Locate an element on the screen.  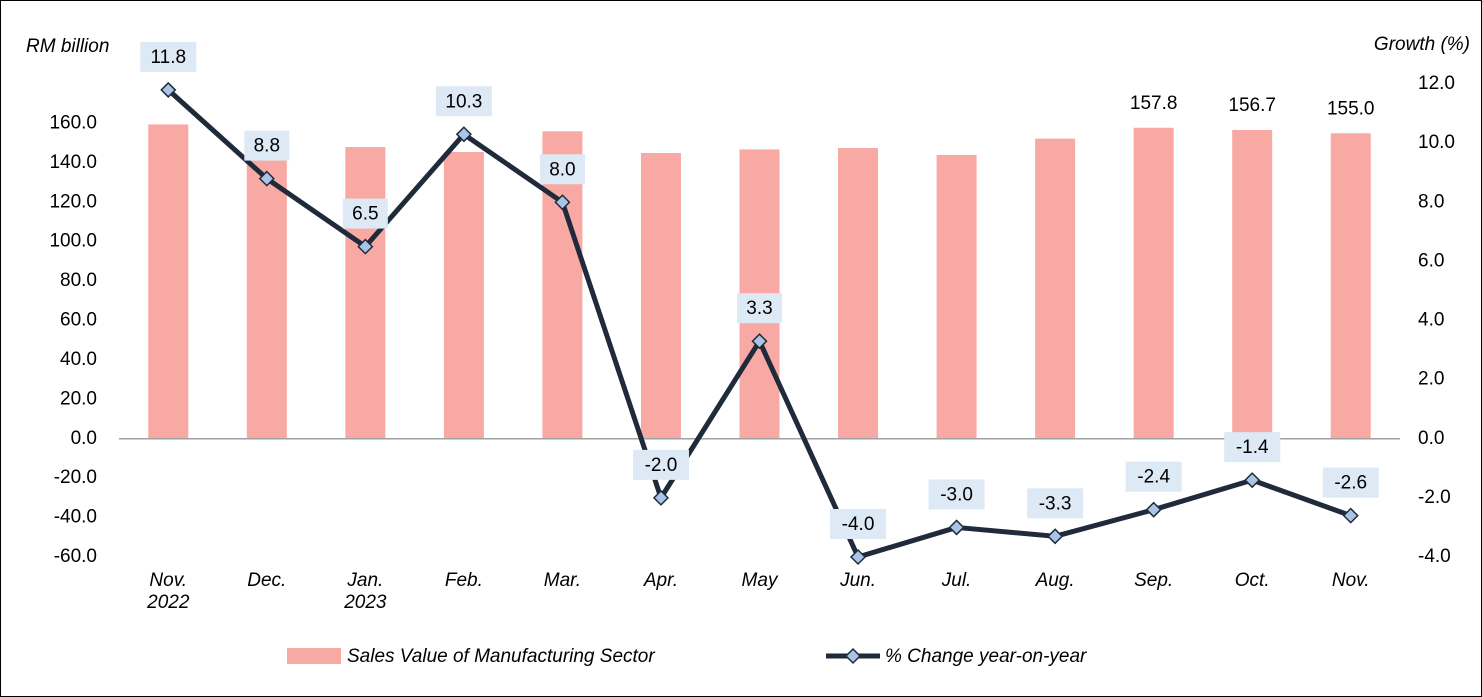
y-tick-label: 0.0 is located at coordinates (84, 438).